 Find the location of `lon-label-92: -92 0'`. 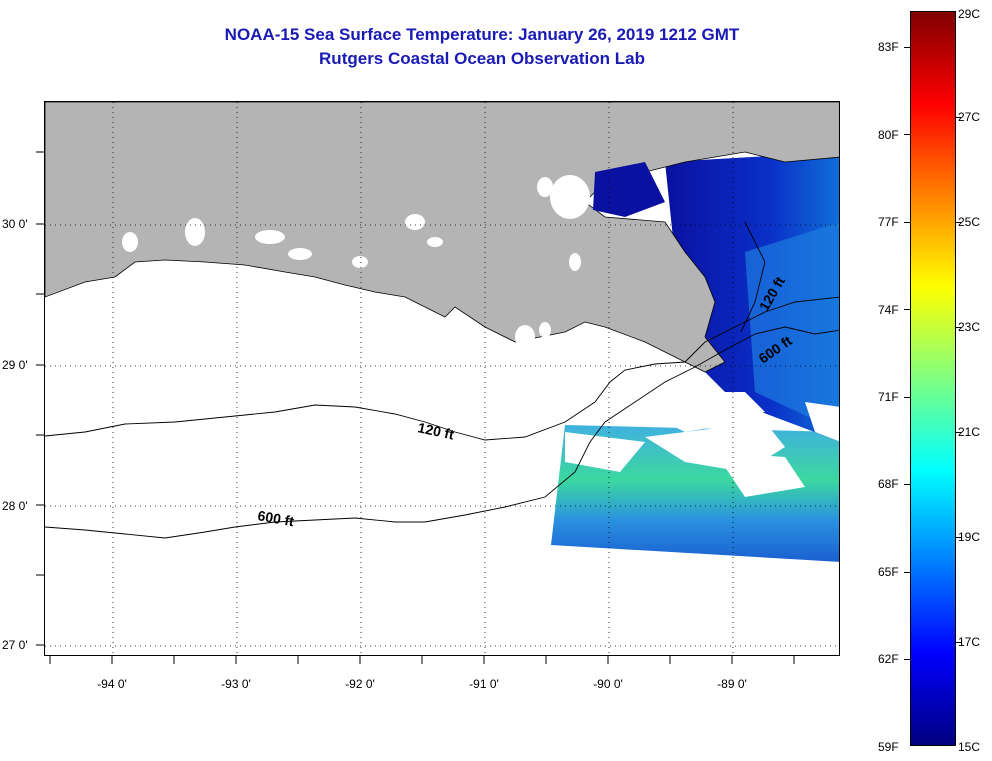

lon-label-92: -92 0' is located at coordinates (360, 684).